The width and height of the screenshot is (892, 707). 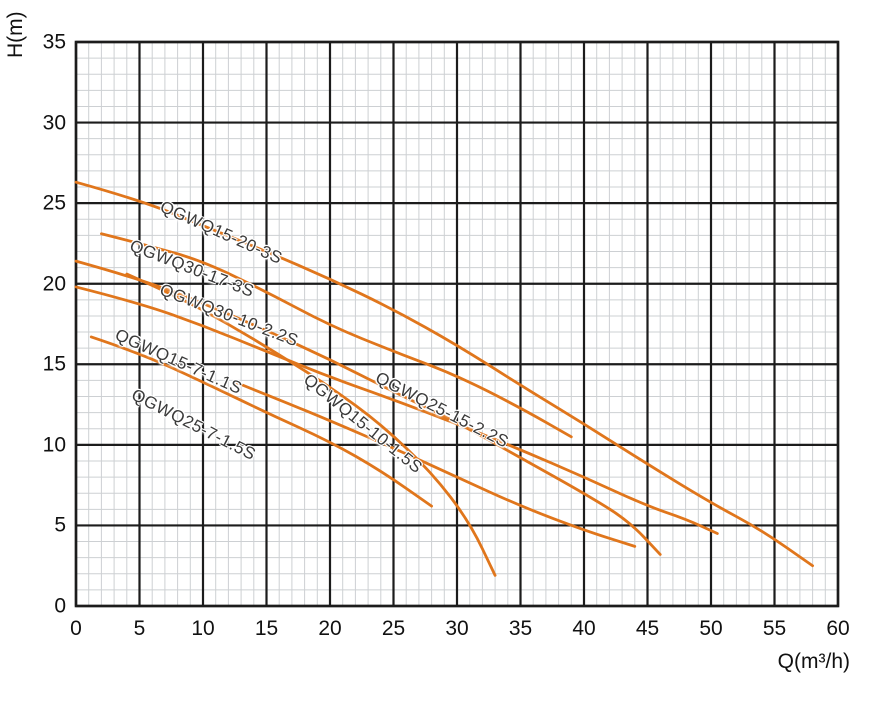 What do you see at coordinates (54, 445) in the screenshot?
I see `y-tick-label-10: 10` at bounding box center [54, 445].